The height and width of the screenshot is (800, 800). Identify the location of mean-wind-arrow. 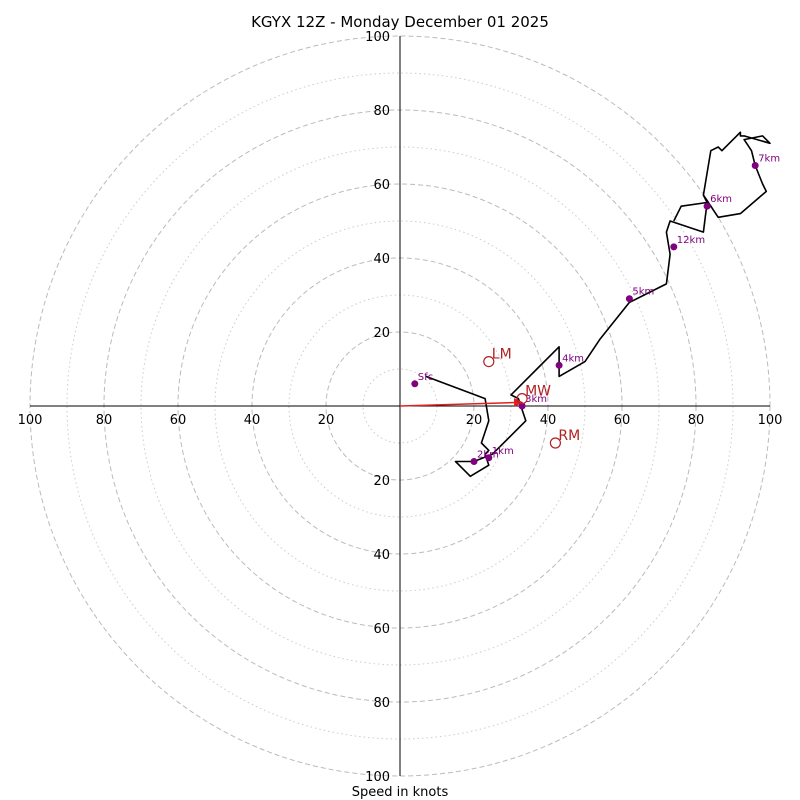
(461, 403).